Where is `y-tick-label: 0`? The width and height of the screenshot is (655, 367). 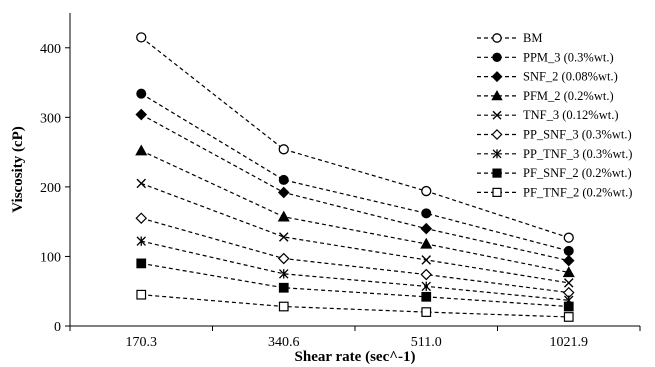
y-tick-label: 0 is located at coordinates (57, 327).